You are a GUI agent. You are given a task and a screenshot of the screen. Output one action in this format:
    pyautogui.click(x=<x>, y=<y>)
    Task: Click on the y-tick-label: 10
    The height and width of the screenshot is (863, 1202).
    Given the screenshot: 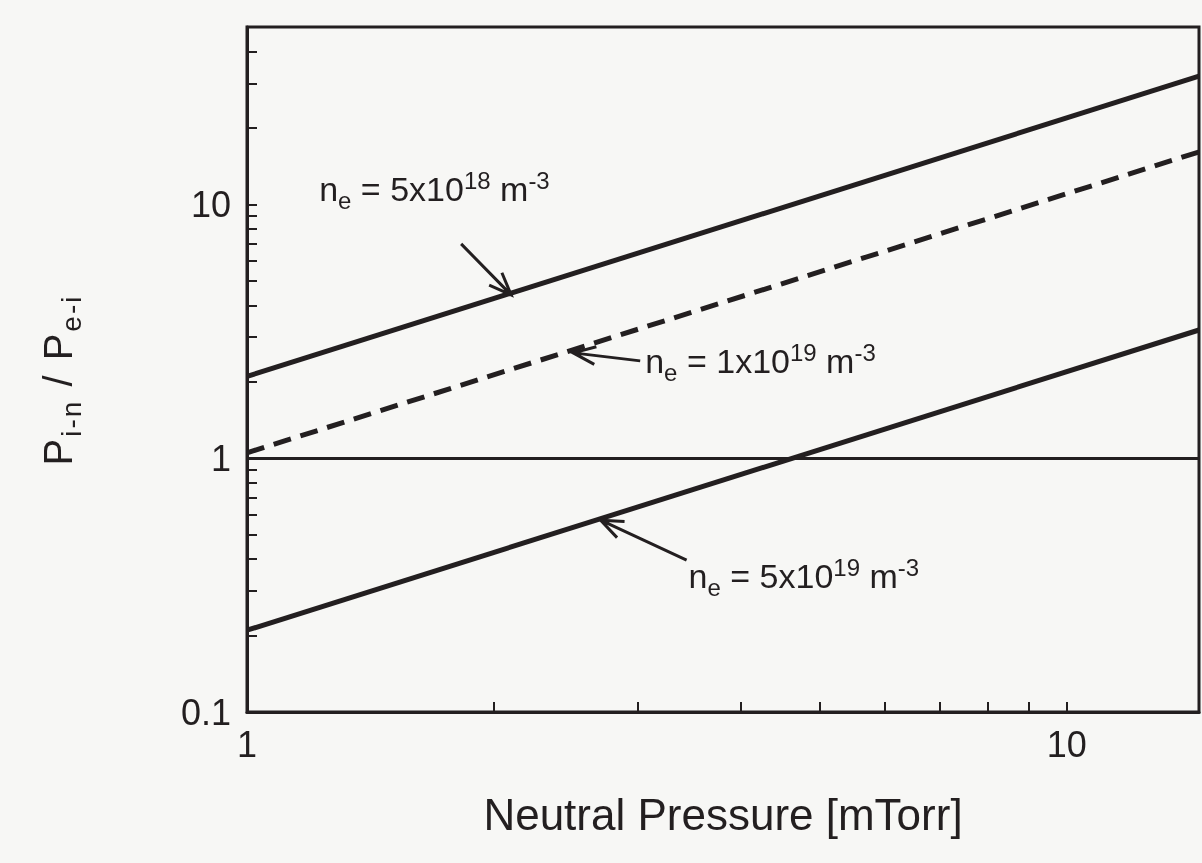 What is the action you would take?
    pyautogui.click(x=210, y=204)
    